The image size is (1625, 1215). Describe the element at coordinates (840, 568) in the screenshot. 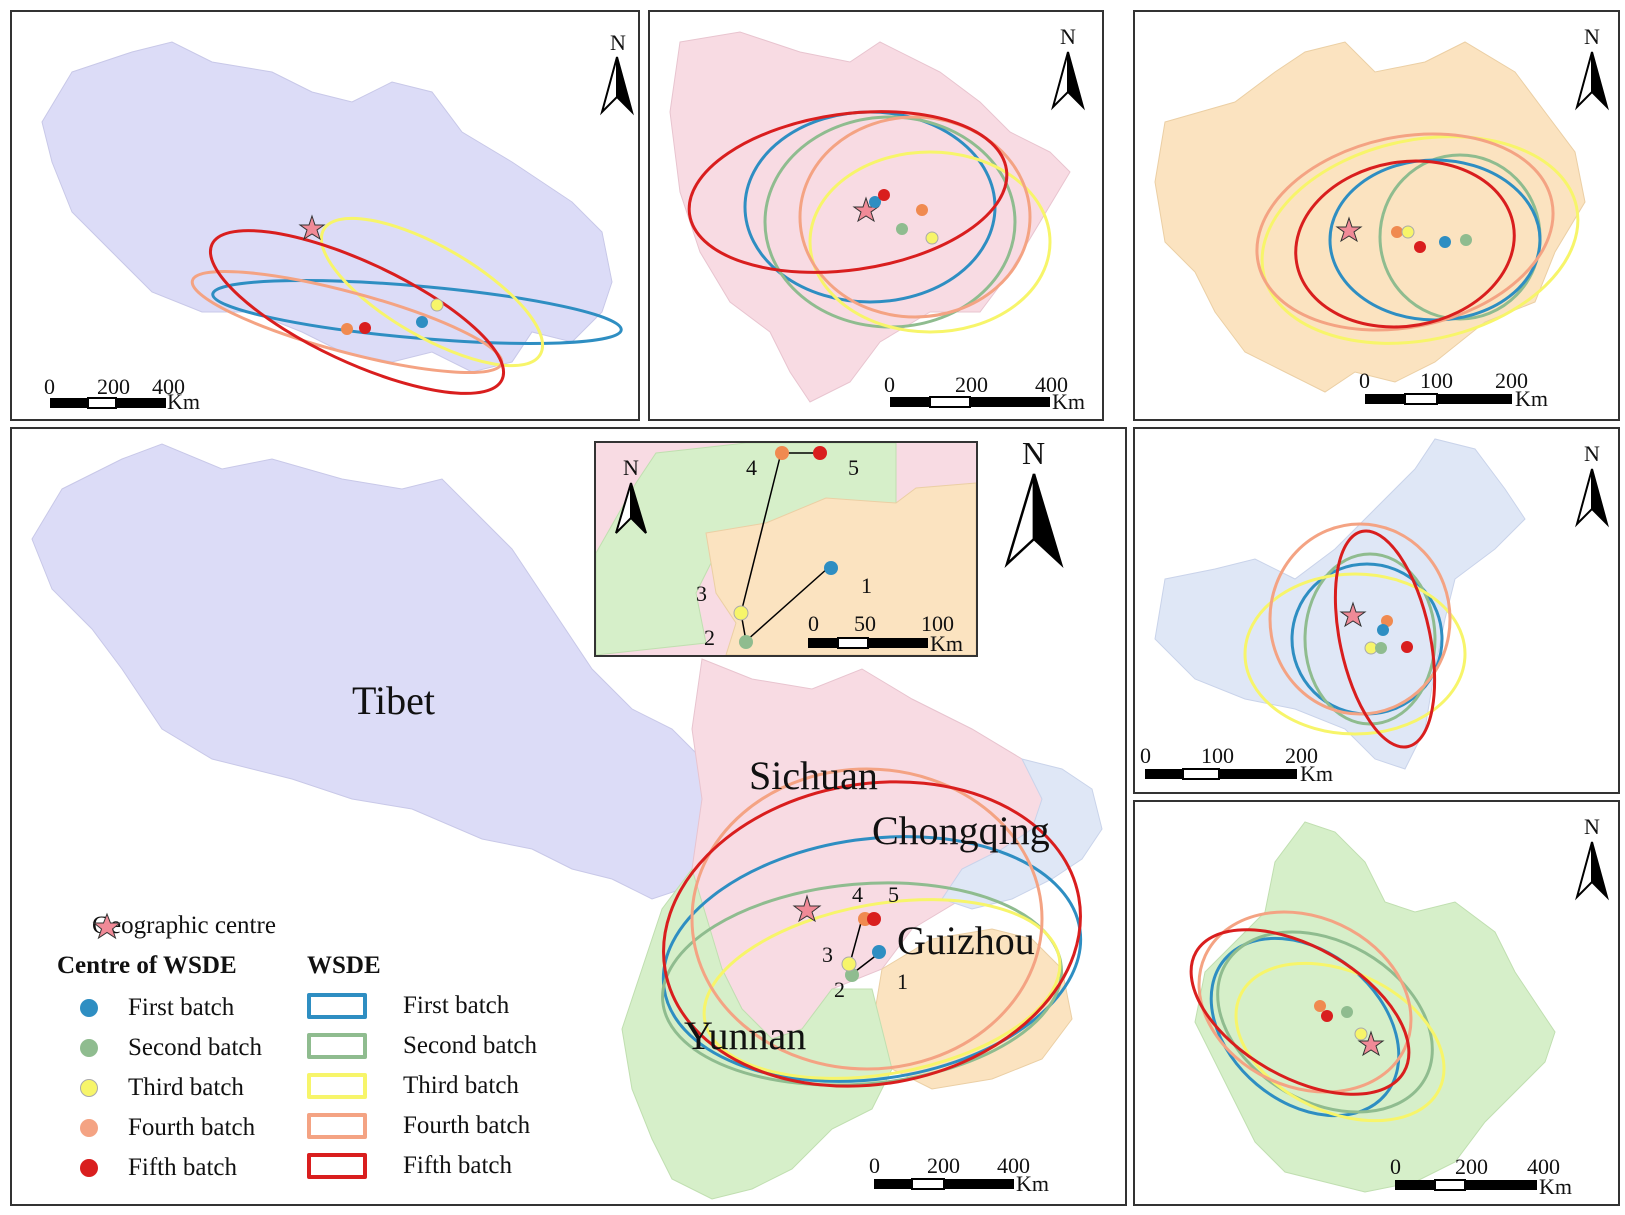

I see `inset-guizhou-shape` at that location.